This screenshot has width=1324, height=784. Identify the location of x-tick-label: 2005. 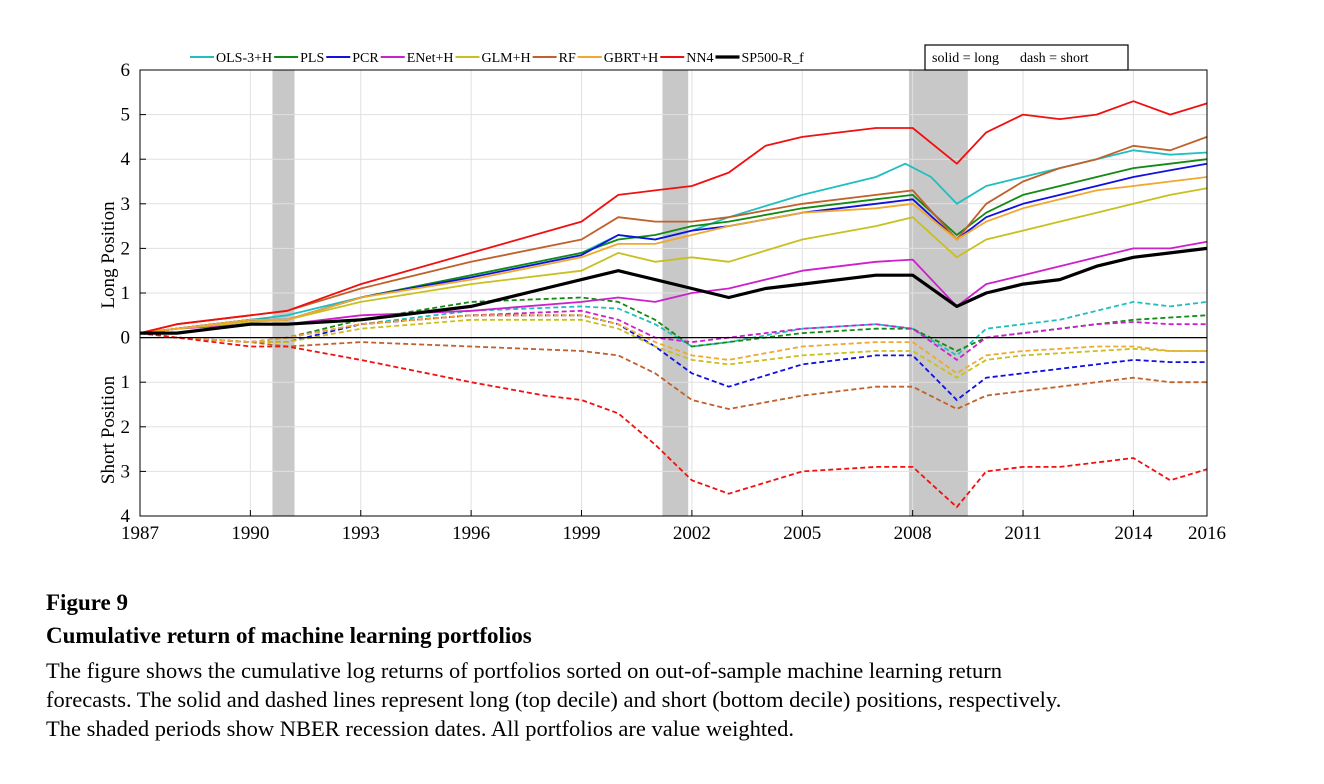
(802, 533).